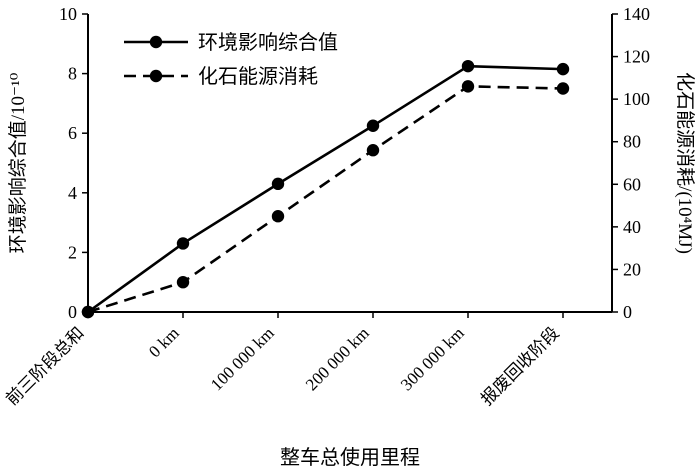 The width and height of the screenshot is (700, 476). I want to click on right-axis-tick-label: 120, so click(636, 57).